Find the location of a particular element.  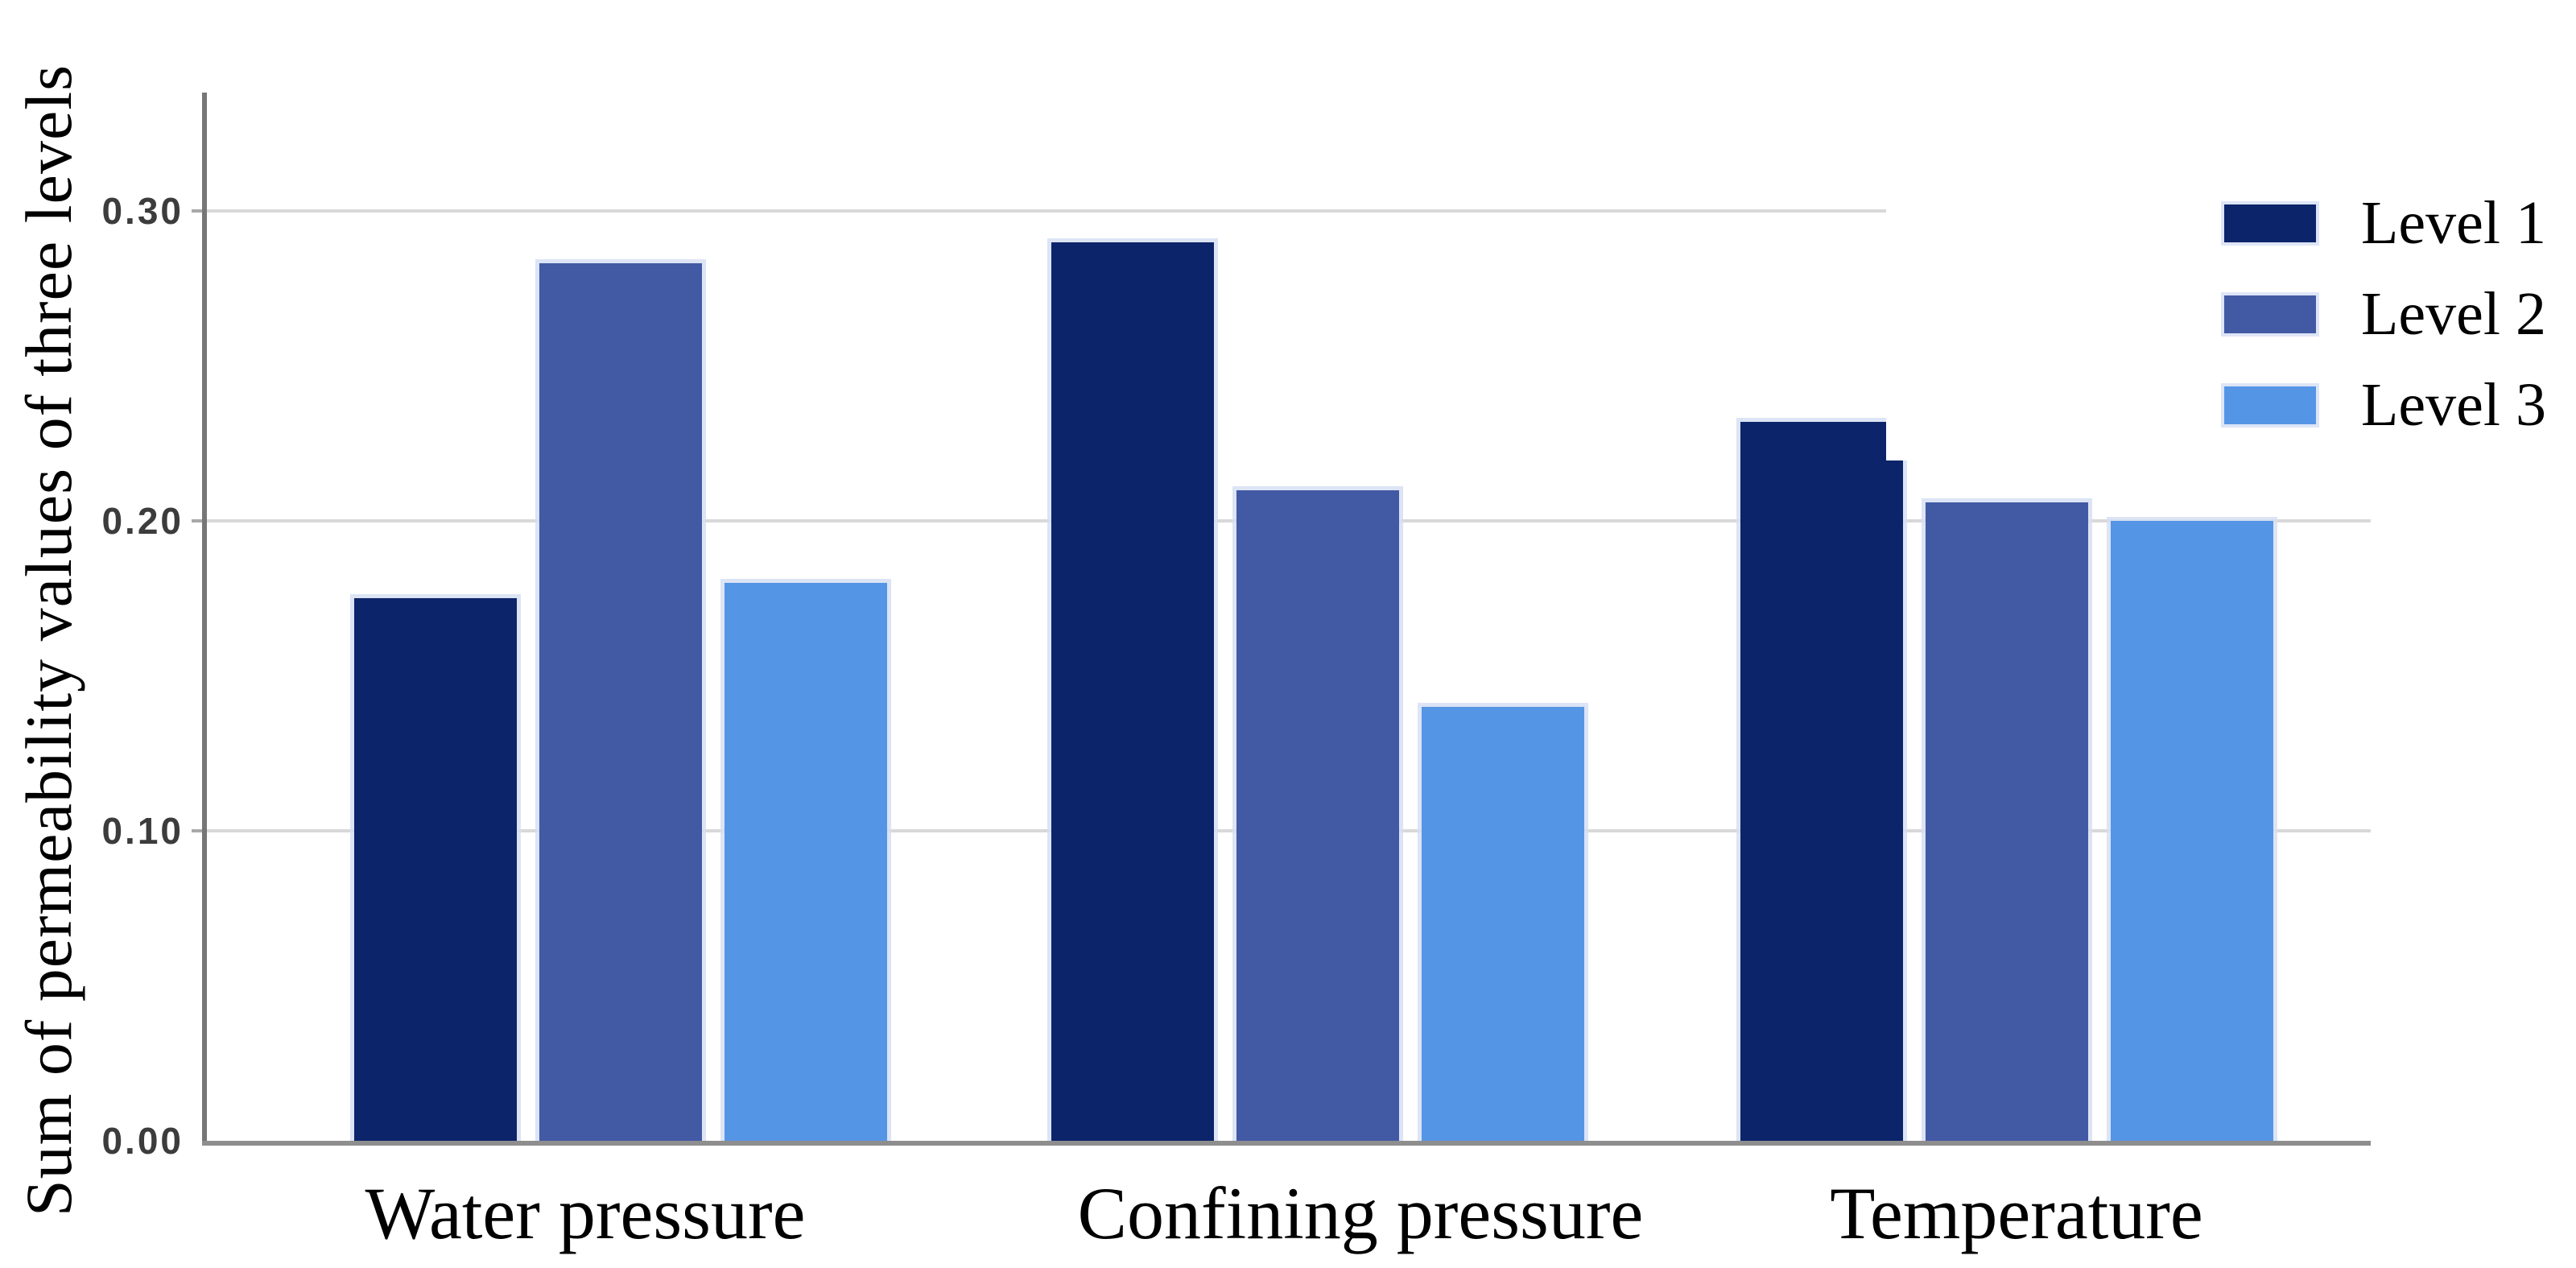

bar-level-2-temperature is located at coordinates (2007, 821).